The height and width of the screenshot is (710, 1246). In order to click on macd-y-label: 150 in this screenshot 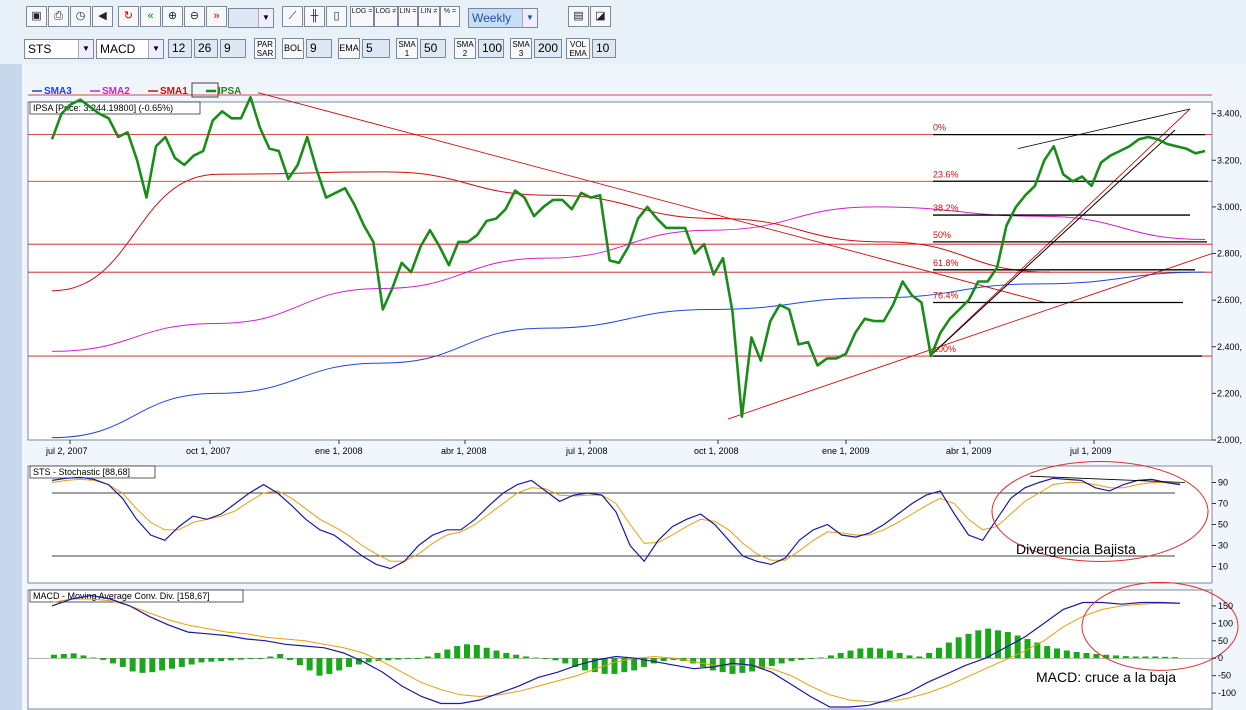, I will do `click(1225, 606)`.